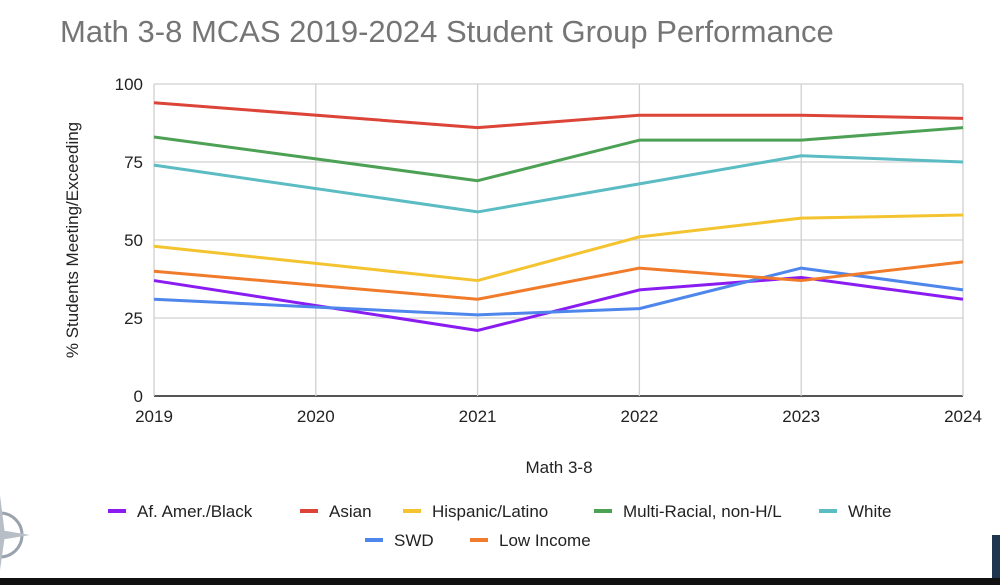 Image resolution: width=1000 pixels, height=585 pixels. I want to click on legend-label: Multi-Racial, non-H/L, so click(702, 511).